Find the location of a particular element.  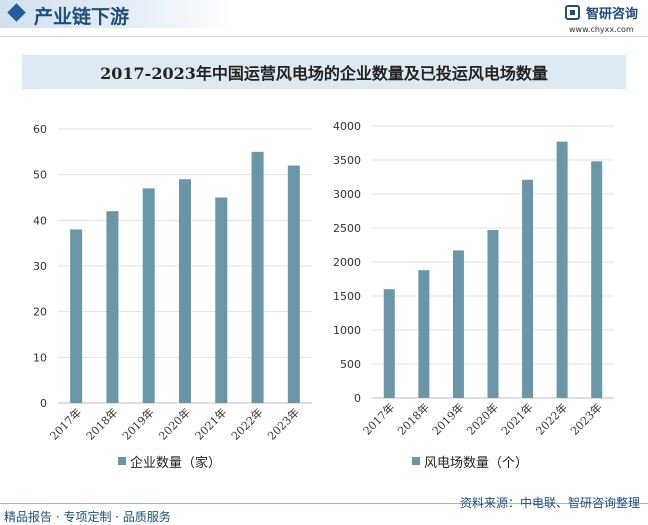

footer-divider is located at coordinates (324, 503).